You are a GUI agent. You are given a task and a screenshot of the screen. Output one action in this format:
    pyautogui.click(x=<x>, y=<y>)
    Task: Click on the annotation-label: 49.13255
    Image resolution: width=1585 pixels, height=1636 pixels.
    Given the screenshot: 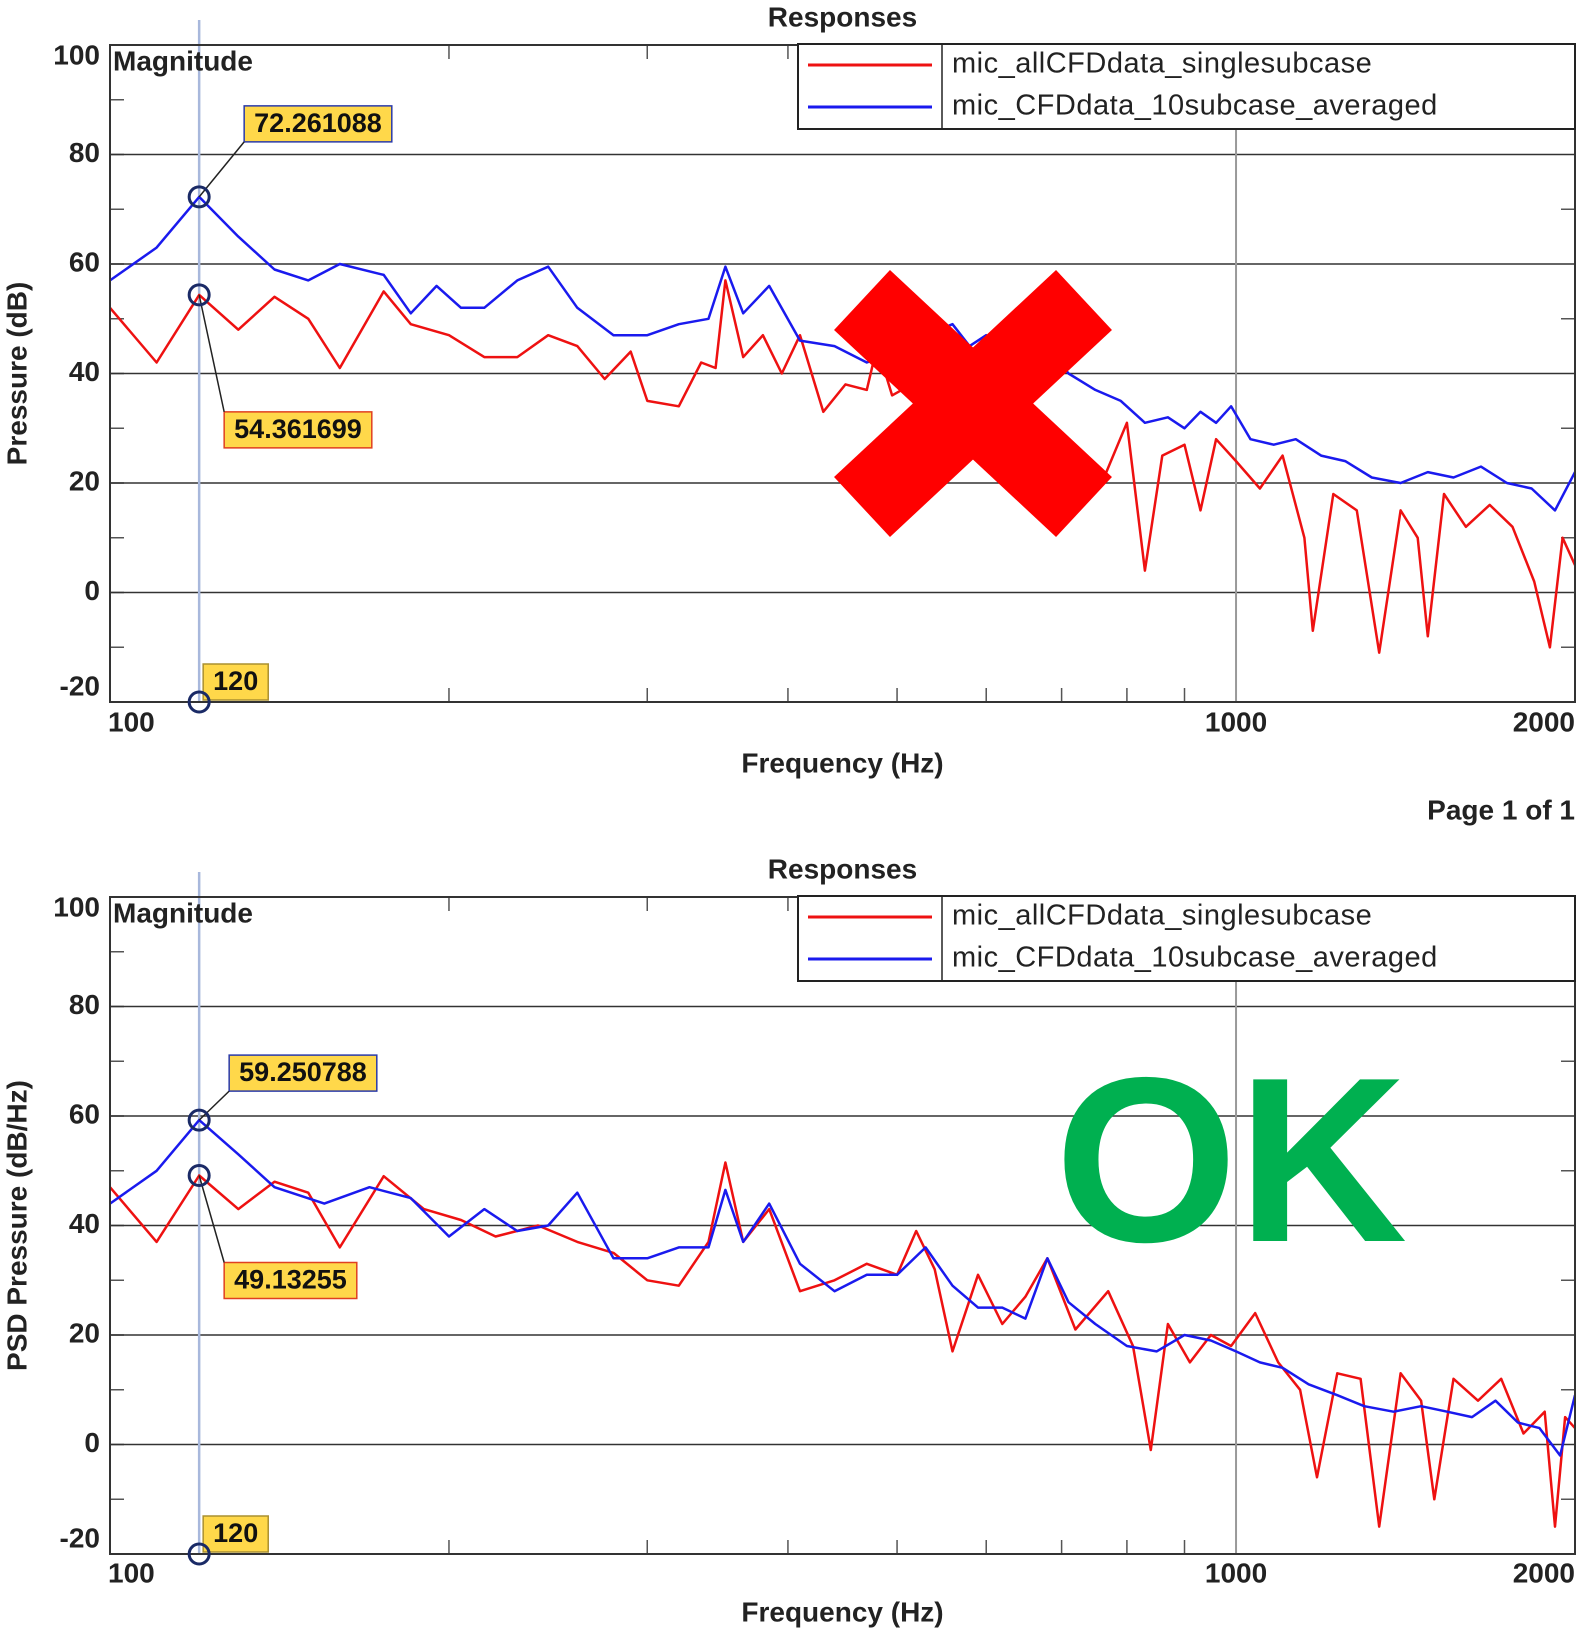 What is the action you would take?
    pyautogui.click(x=290, y=1280)
    